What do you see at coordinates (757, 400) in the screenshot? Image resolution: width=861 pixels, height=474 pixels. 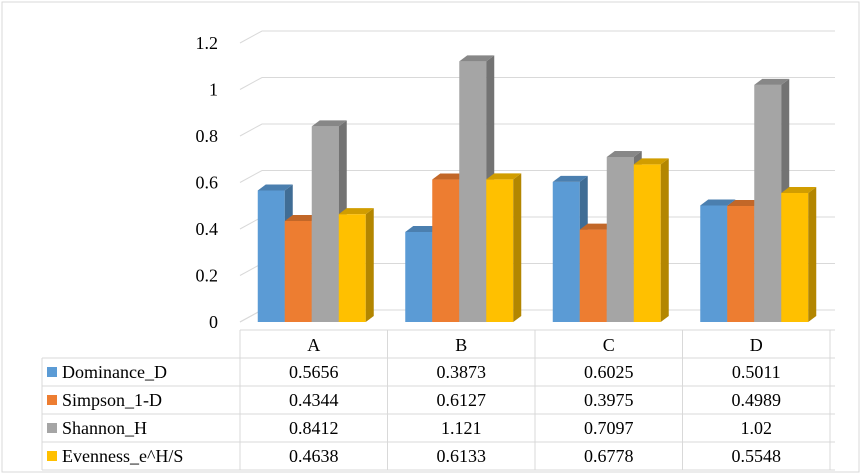 I see `table-cell: 0.4989` at bounding box center [757, 400].